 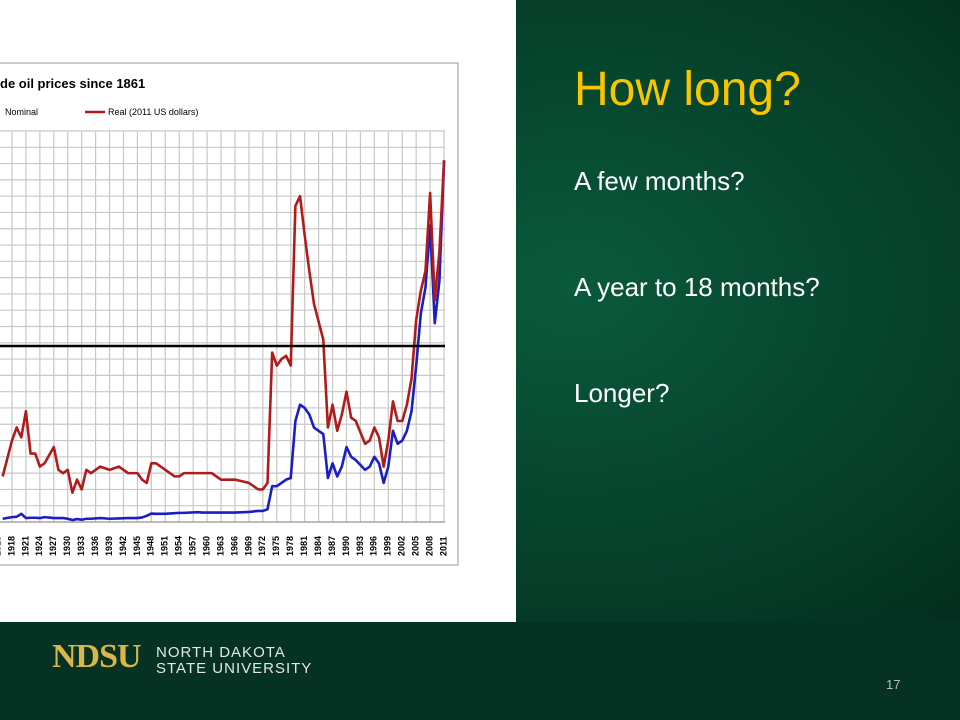 I want to click on x-tick-label: 2011, so click(x=443, y=546).